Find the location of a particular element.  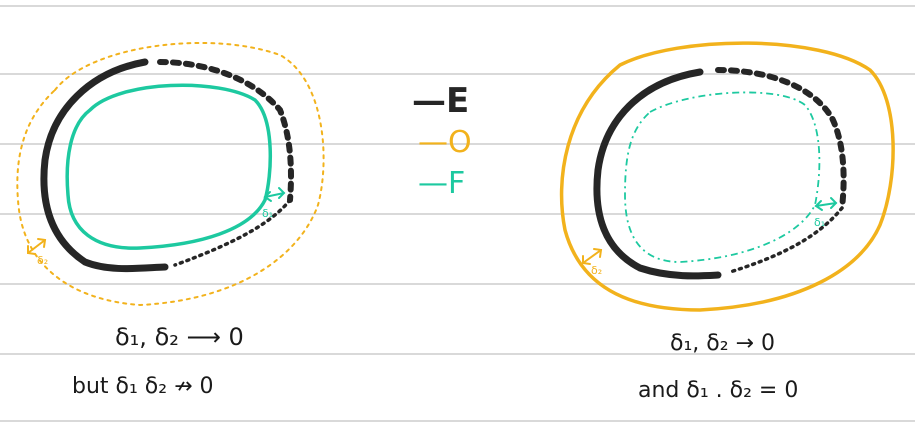

legend: —E —O —F is located at coordinates (442, 141).